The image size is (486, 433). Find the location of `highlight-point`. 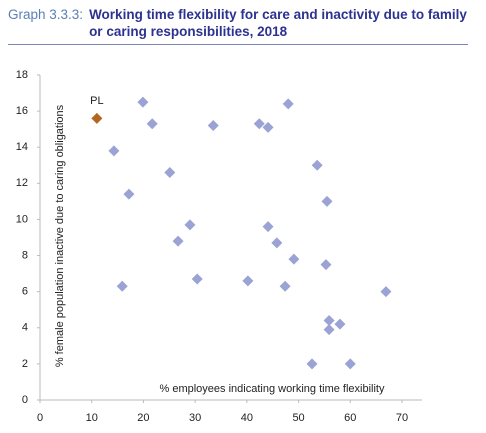

highlight-point is located at coordinates (97, 118).